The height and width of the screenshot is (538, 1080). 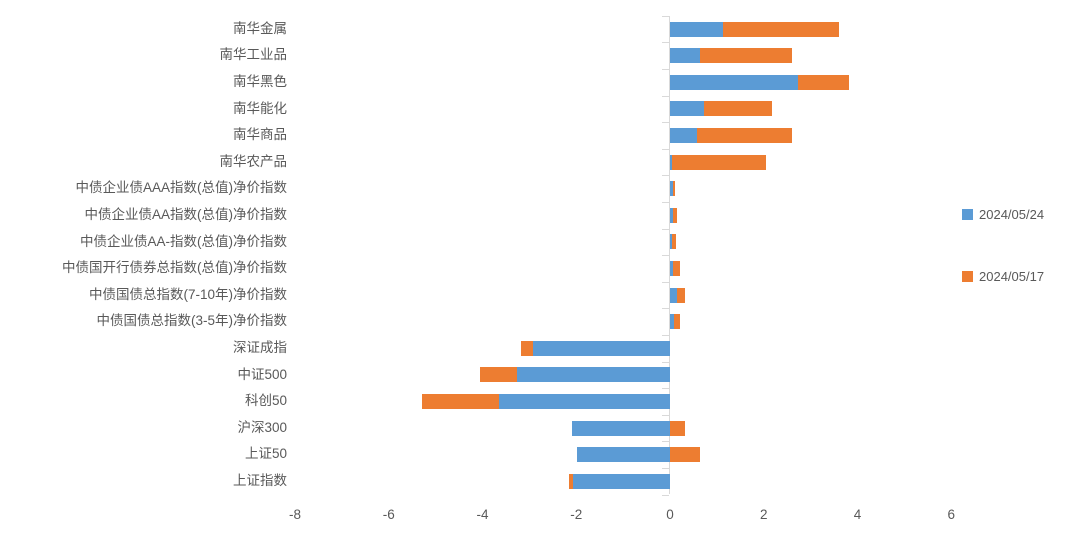 What do you see at coordinates (670, 514) in the screenshot?
I see `x-axis-tick-label: 0` at bounding box center [670, 514].